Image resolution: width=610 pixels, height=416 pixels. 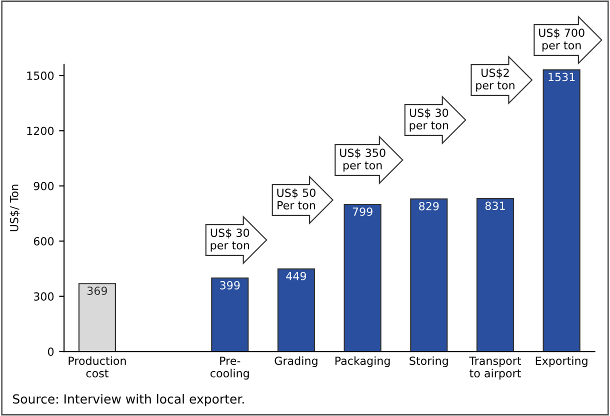 I want to click on x-tick-label: Production cost, so click(x=97, y=367).